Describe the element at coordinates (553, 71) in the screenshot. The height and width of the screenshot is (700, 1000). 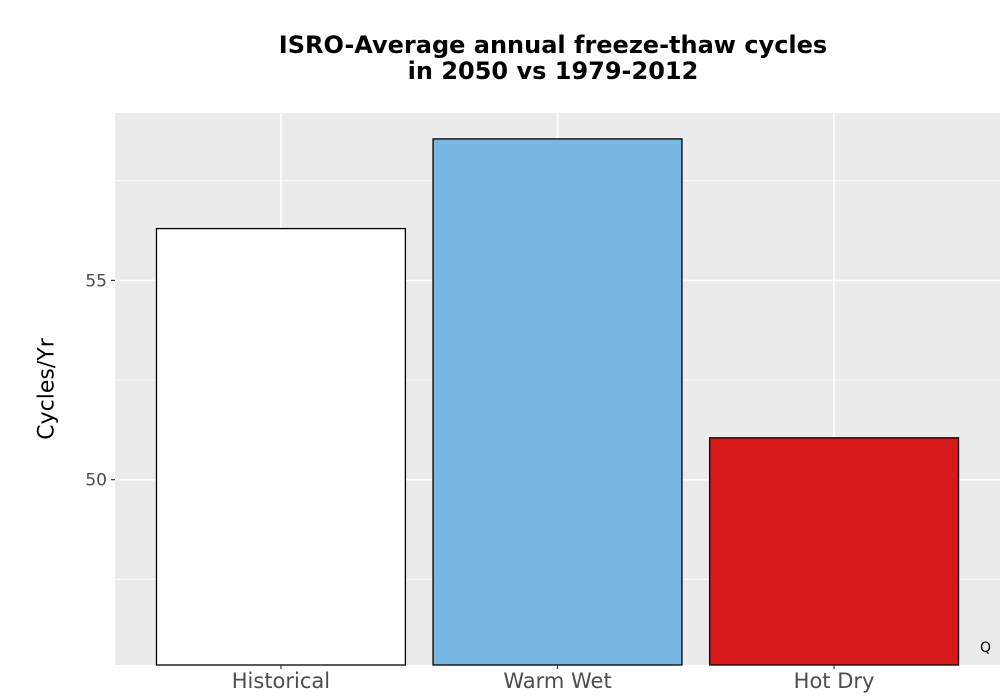
I see `chart-title-line-2: in 2050 vs 1979-2012` at that location.